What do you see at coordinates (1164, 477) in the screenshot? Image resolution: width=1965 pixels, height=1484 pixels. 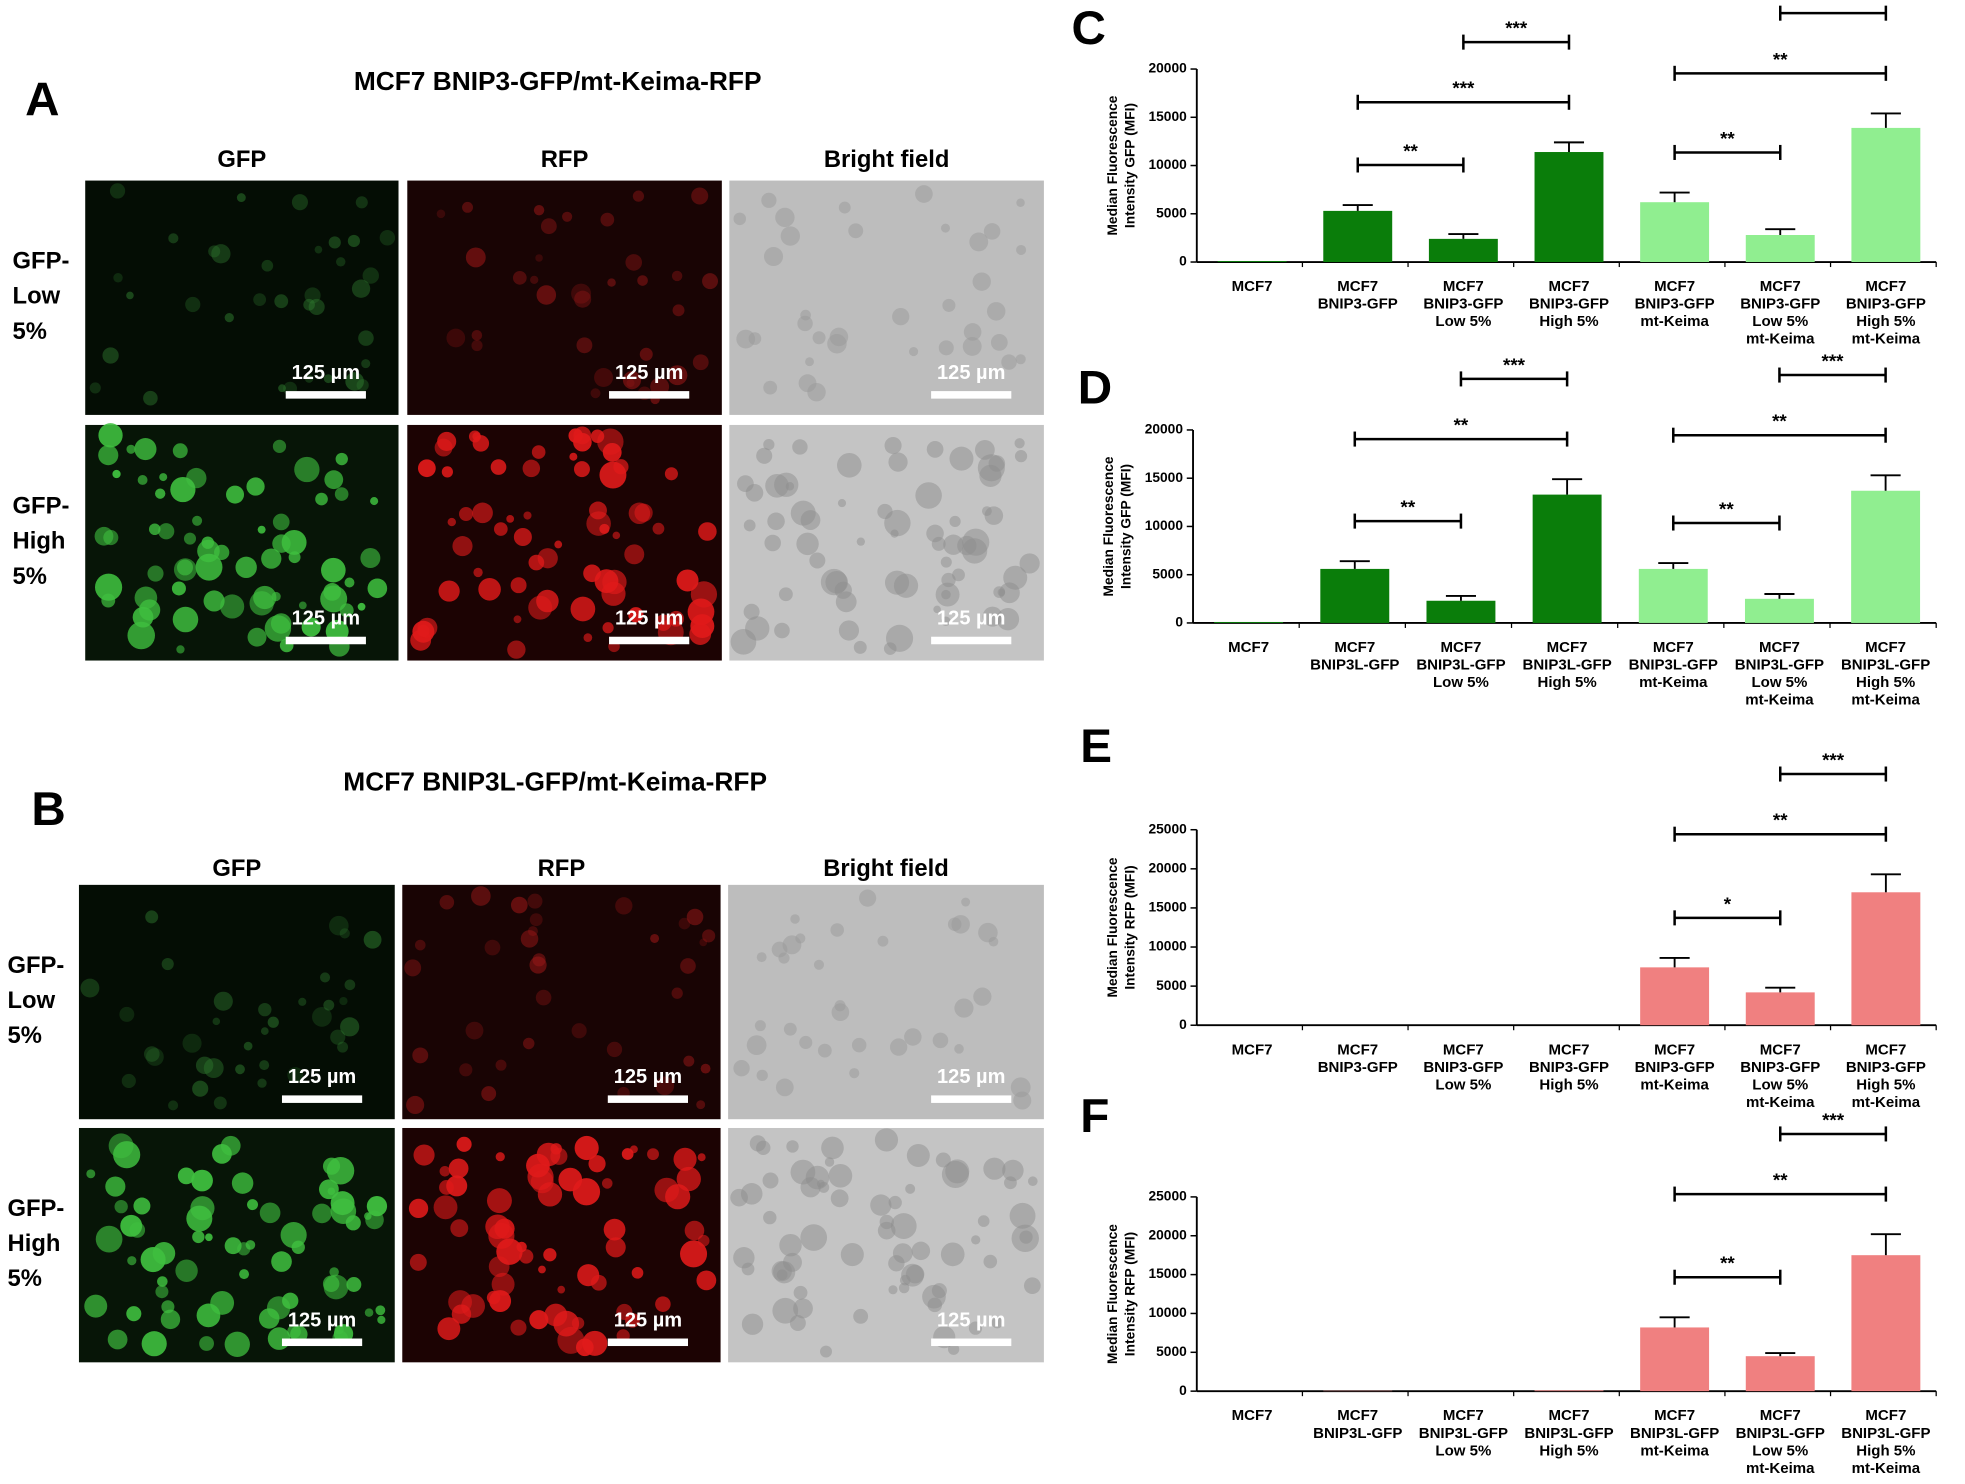 I see `y-tick-label: 15000` at bounding box center [1164, 477].